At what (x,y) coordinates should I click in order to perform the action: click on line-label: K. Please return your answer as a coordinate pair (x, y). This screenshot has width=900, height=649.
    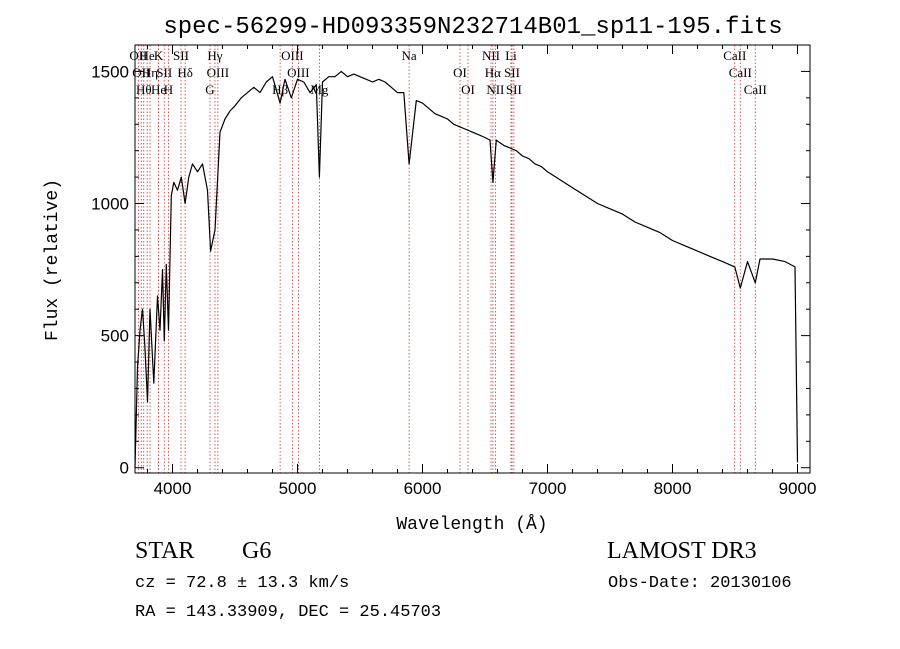
    Looking at the image, I should click on (159, 55).